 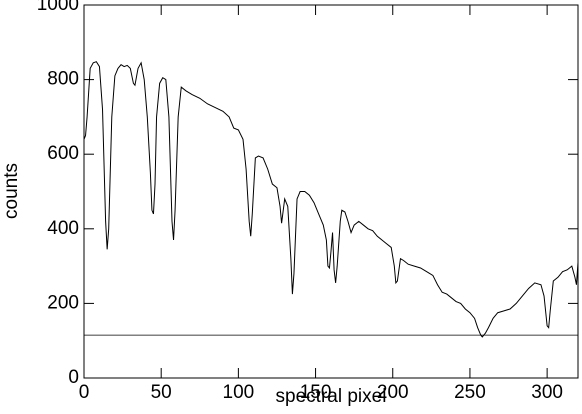 I want to click on y-tick-label: 200, so click(x=63, y=302).